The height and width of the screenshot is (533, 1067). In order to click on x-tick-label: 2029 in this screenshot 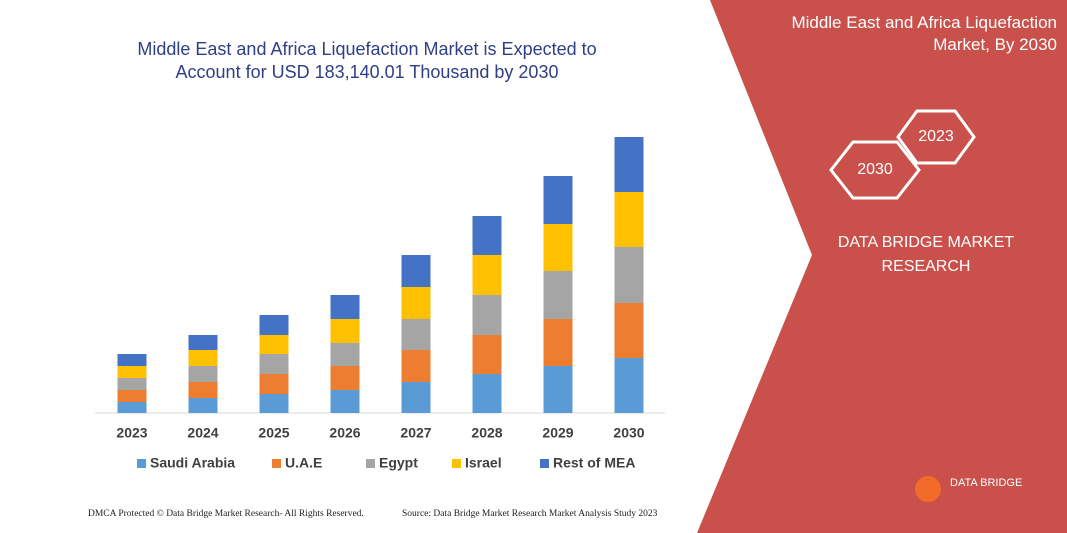, I will do `click(557, 433)`.